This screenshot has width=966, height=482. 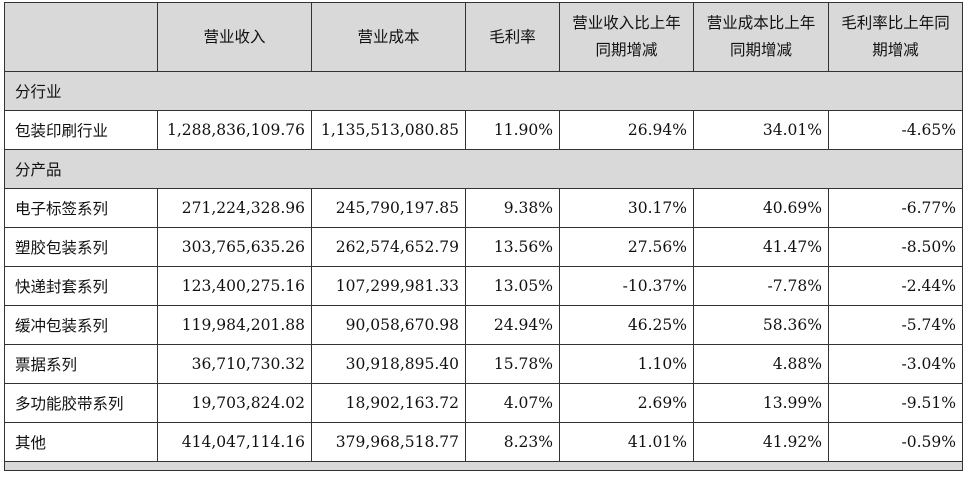 I want to click on section-row-product: 分产品, so click(x=483, y=169).